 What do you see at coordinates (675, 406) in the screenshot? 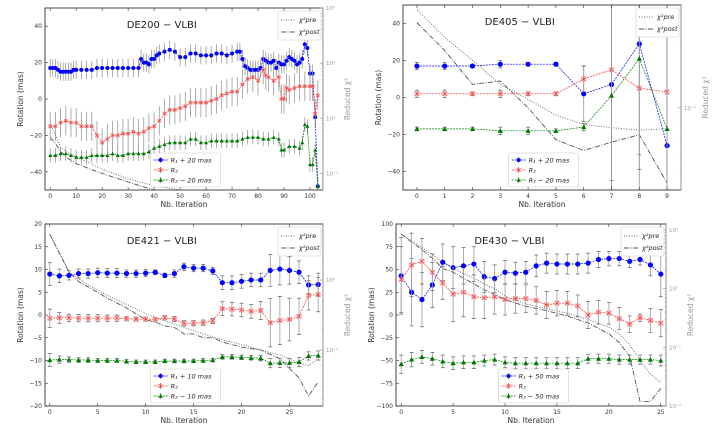
I see `right-tick-label: 10⁻²` at bounding box center [675, 406].